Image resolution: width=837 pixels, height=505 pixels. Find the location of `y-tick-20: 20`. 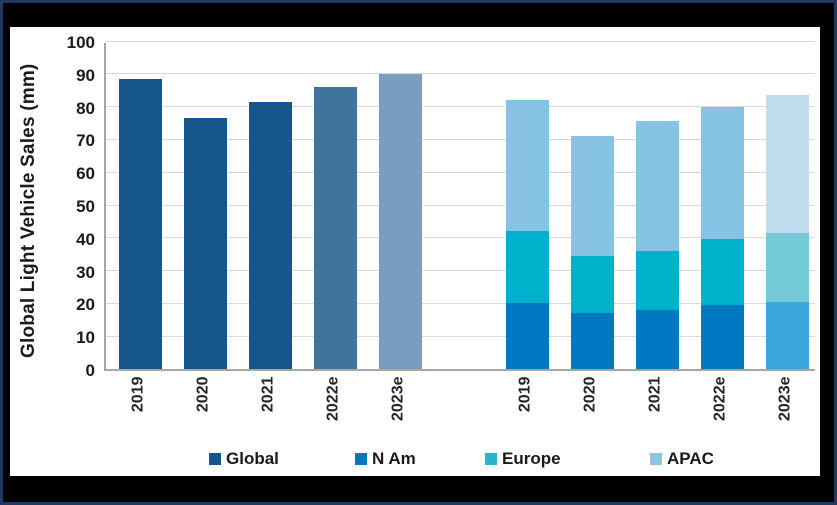

y-tick-20: 20 is located at coordinates (85, 305).